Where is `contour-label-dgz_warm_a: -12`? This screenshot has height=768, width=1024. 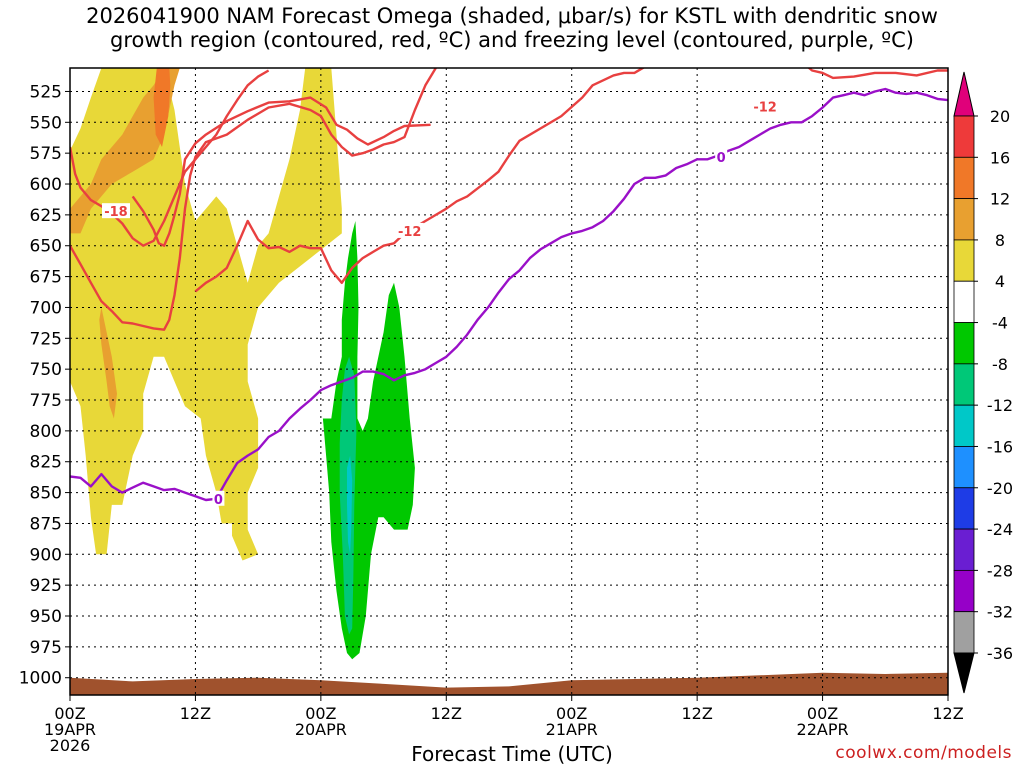 contour-label-dgz_warm_a: -12 is located at coordinates (410, 232).